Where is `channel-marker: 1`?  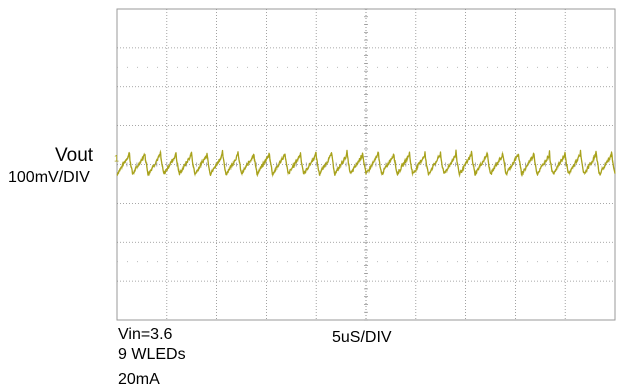 channel-marker: 1 is located at coordinates (116, 159).